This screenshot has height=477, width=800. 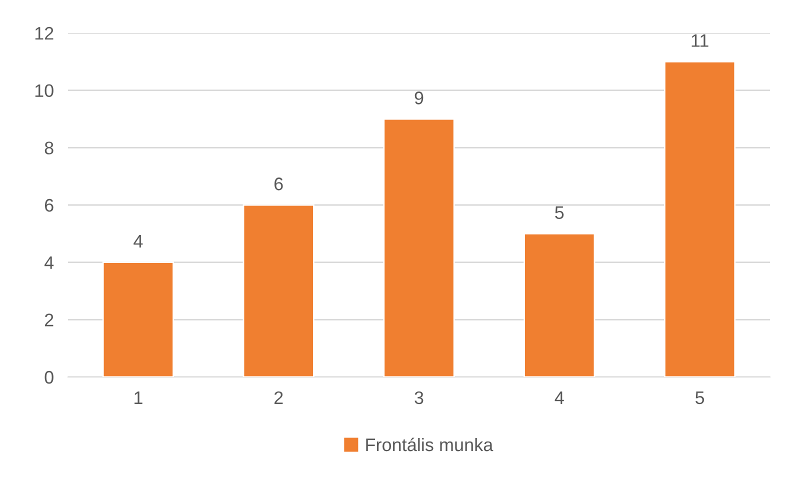 I want to click on y-tick-label: 12, so click(x=44, y=33).